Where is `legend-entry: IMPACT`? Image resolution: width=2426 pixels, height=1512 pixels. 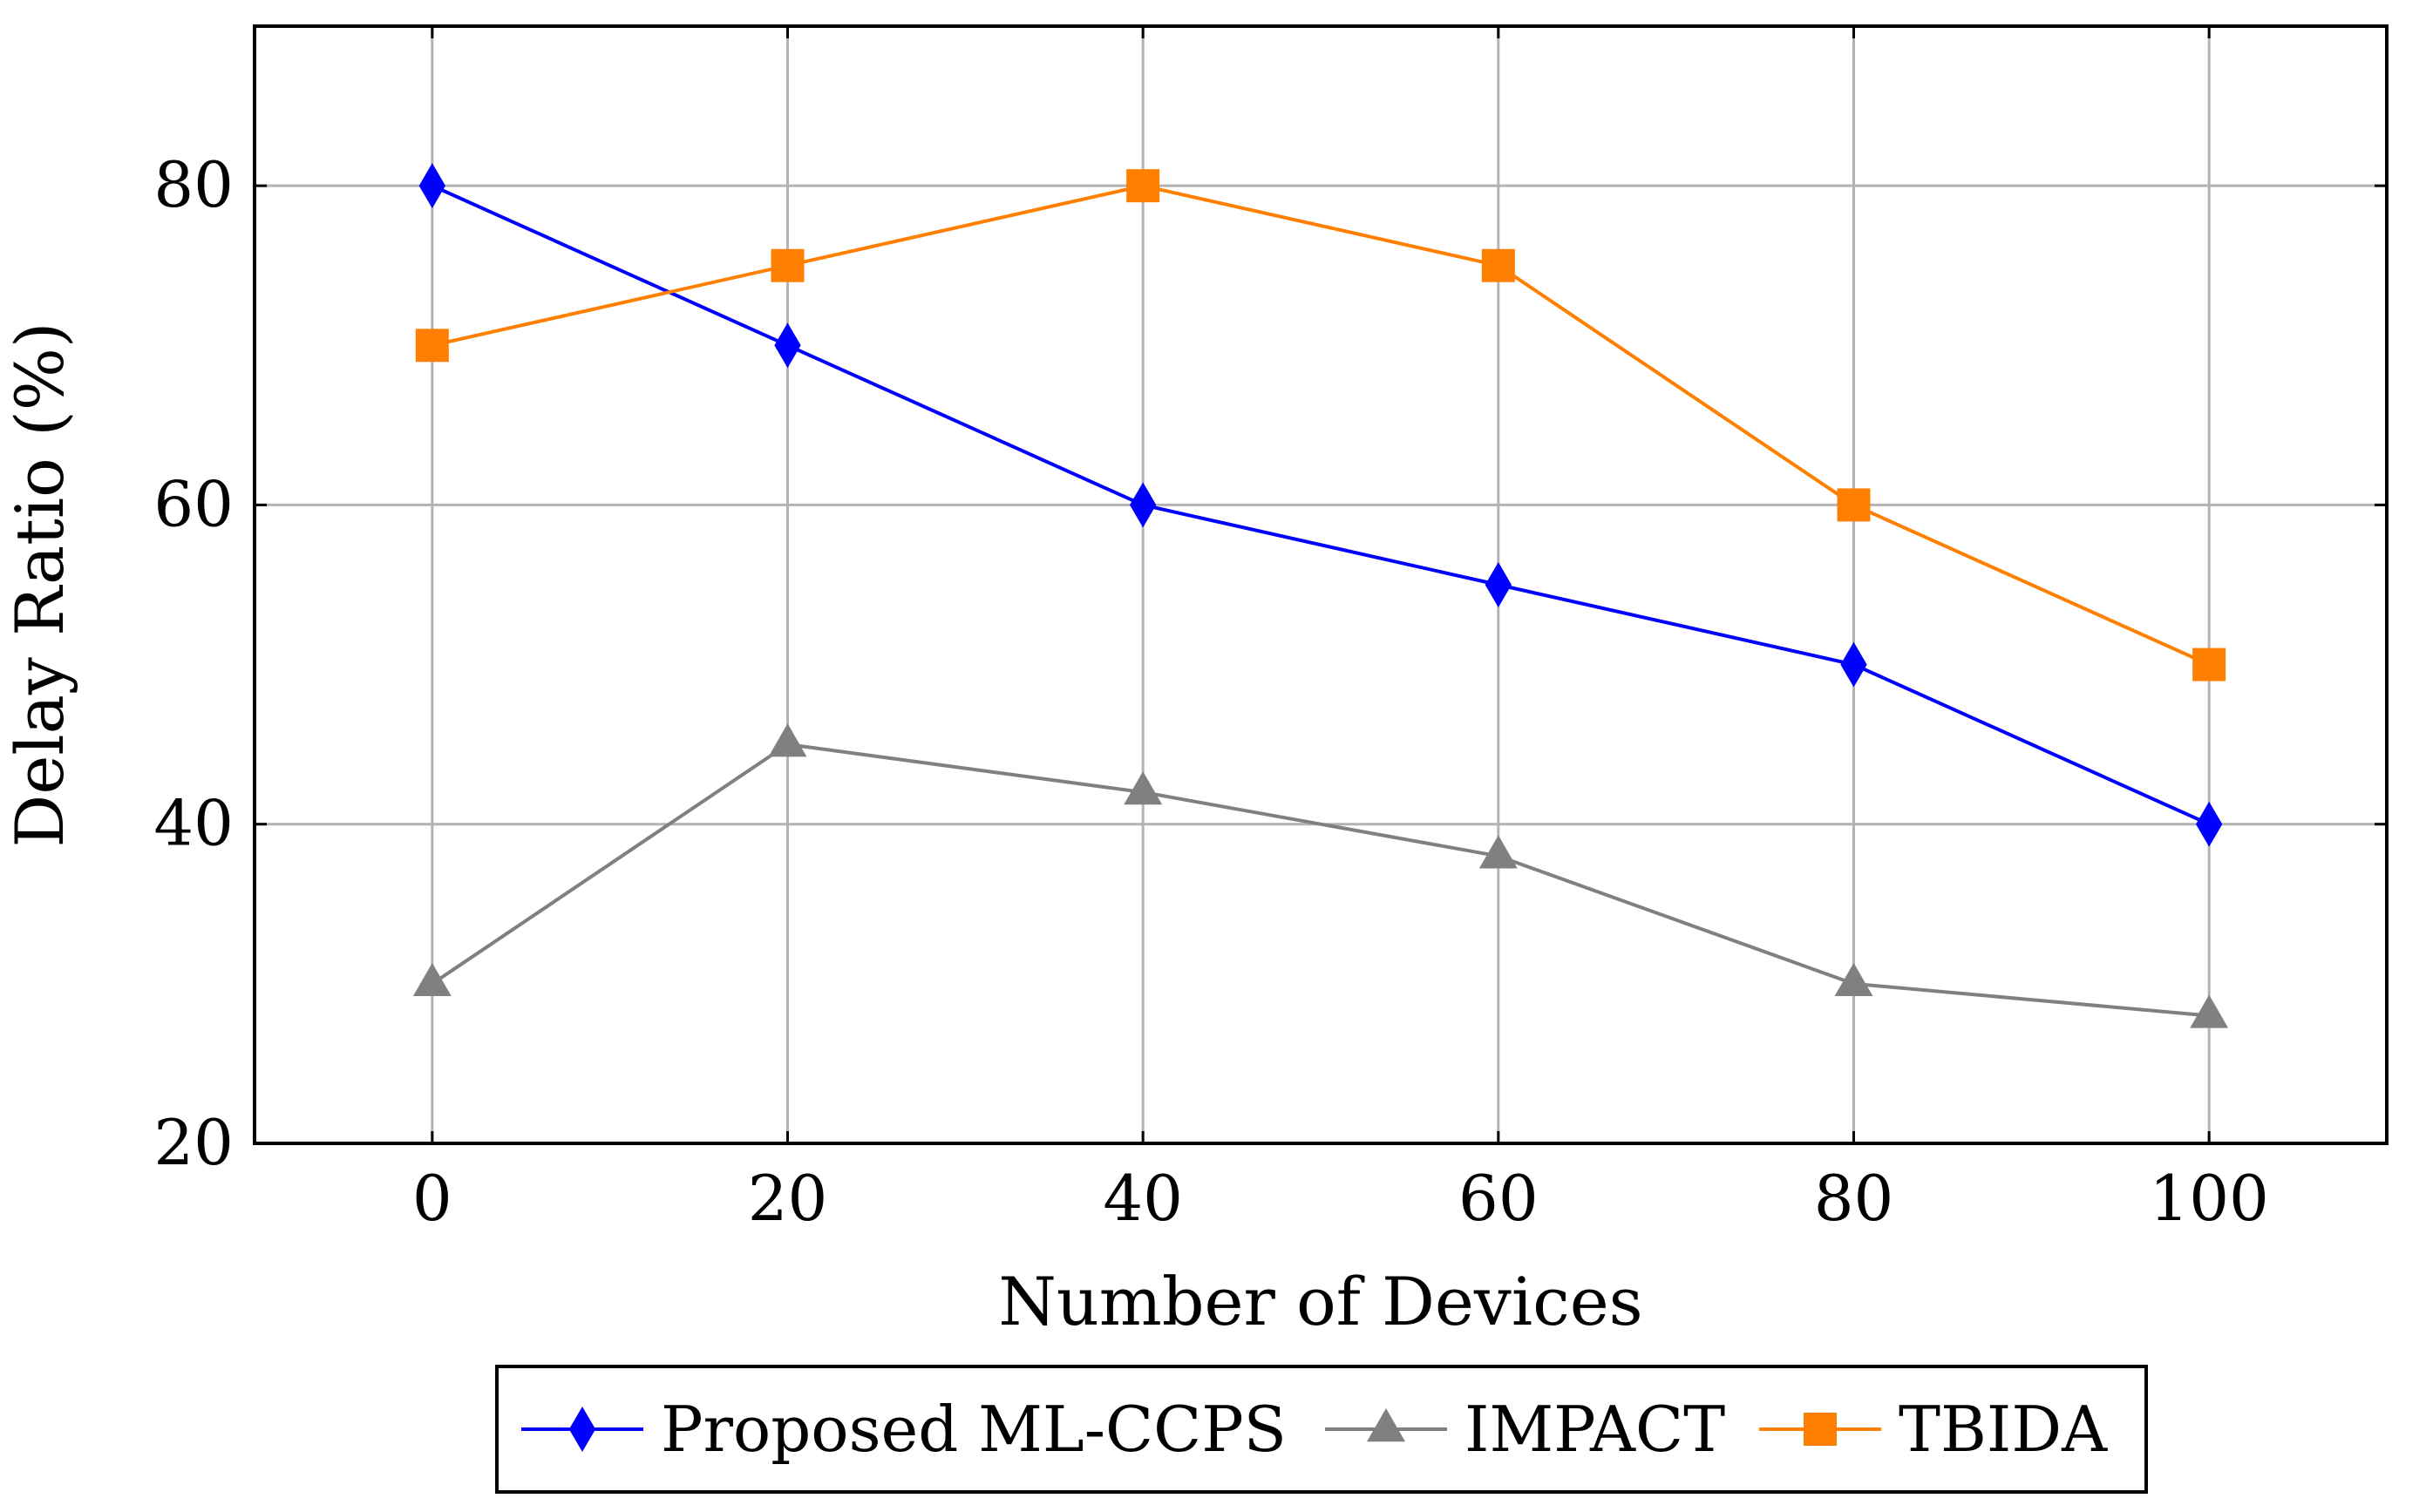 legend-entry: IMPACT is located at coordinates (1525, 1429).